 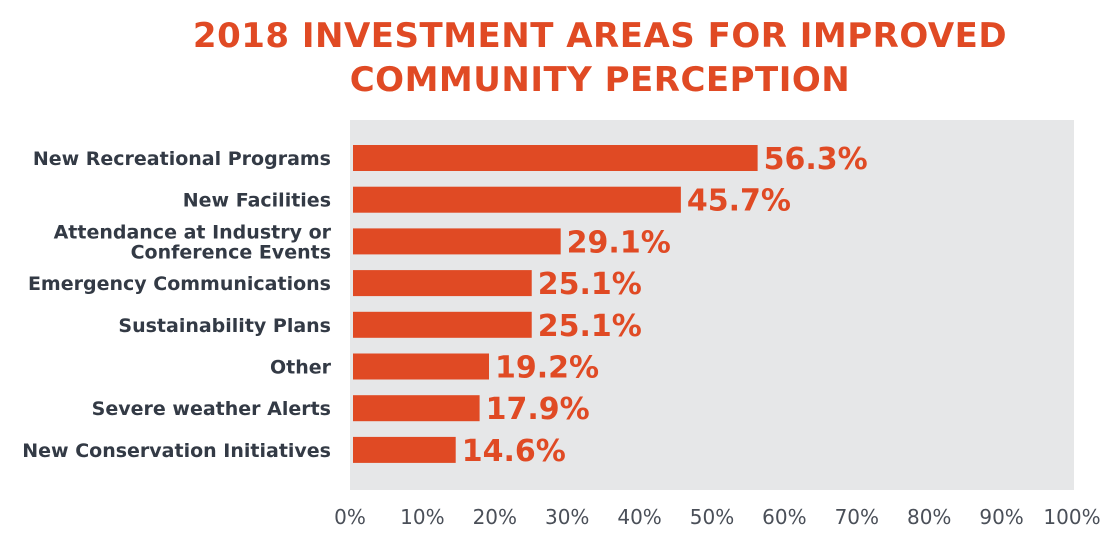 I want to click on chart-title-line-2: COMMUNITY PERCEPTION, so click(x=600, y=80).